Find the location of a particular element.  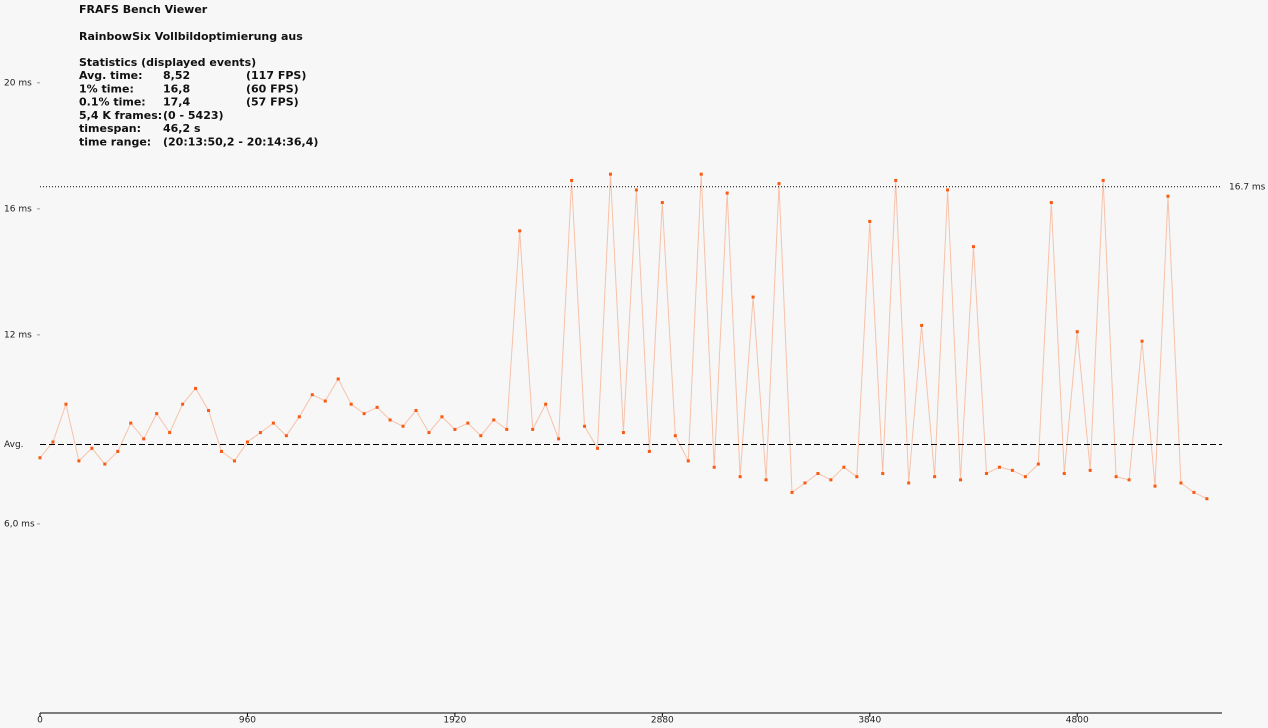

stat-cell: 1% time: is located at coordinates (106, 88).